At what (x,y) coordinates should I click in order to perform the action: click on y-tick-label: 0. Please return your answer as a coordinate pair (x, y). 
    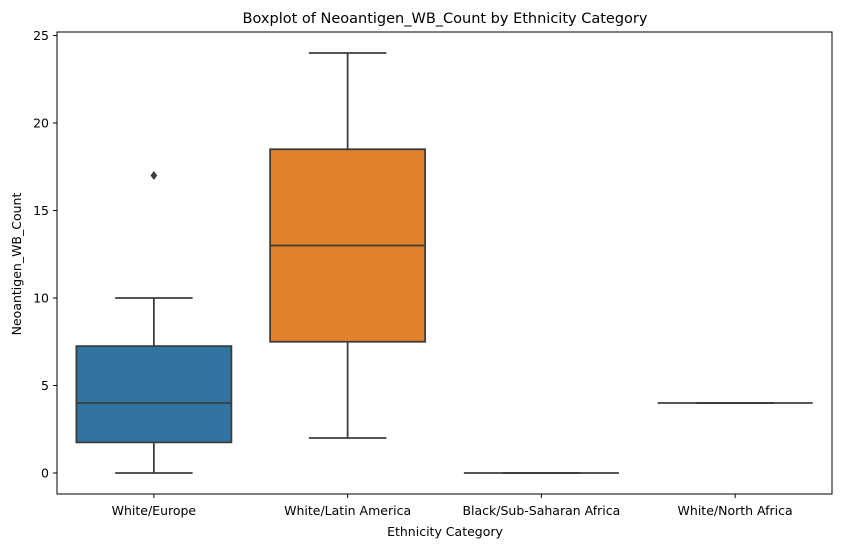
    Looking at the image, I should click on (45, 473).